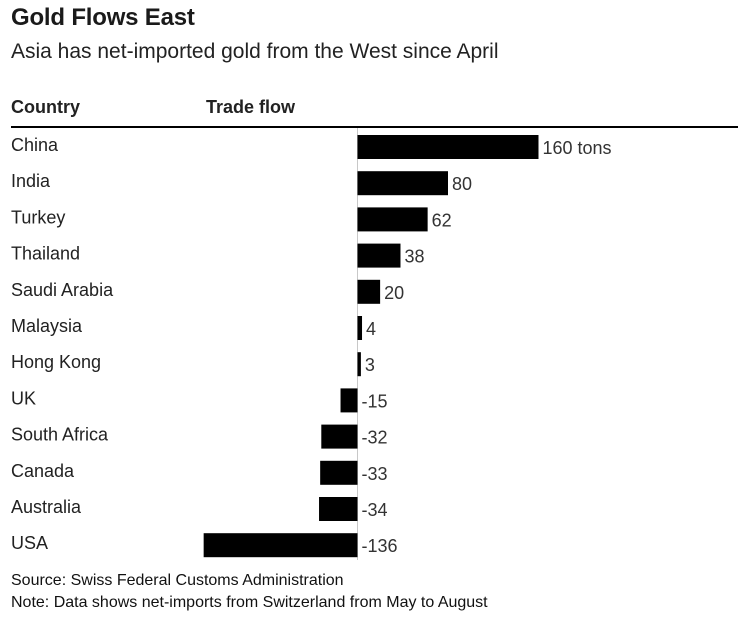  Describe the element at coordinates (251, 107) in the screenshot. I see `column-header-trade-flow: Trade flow` at that location.